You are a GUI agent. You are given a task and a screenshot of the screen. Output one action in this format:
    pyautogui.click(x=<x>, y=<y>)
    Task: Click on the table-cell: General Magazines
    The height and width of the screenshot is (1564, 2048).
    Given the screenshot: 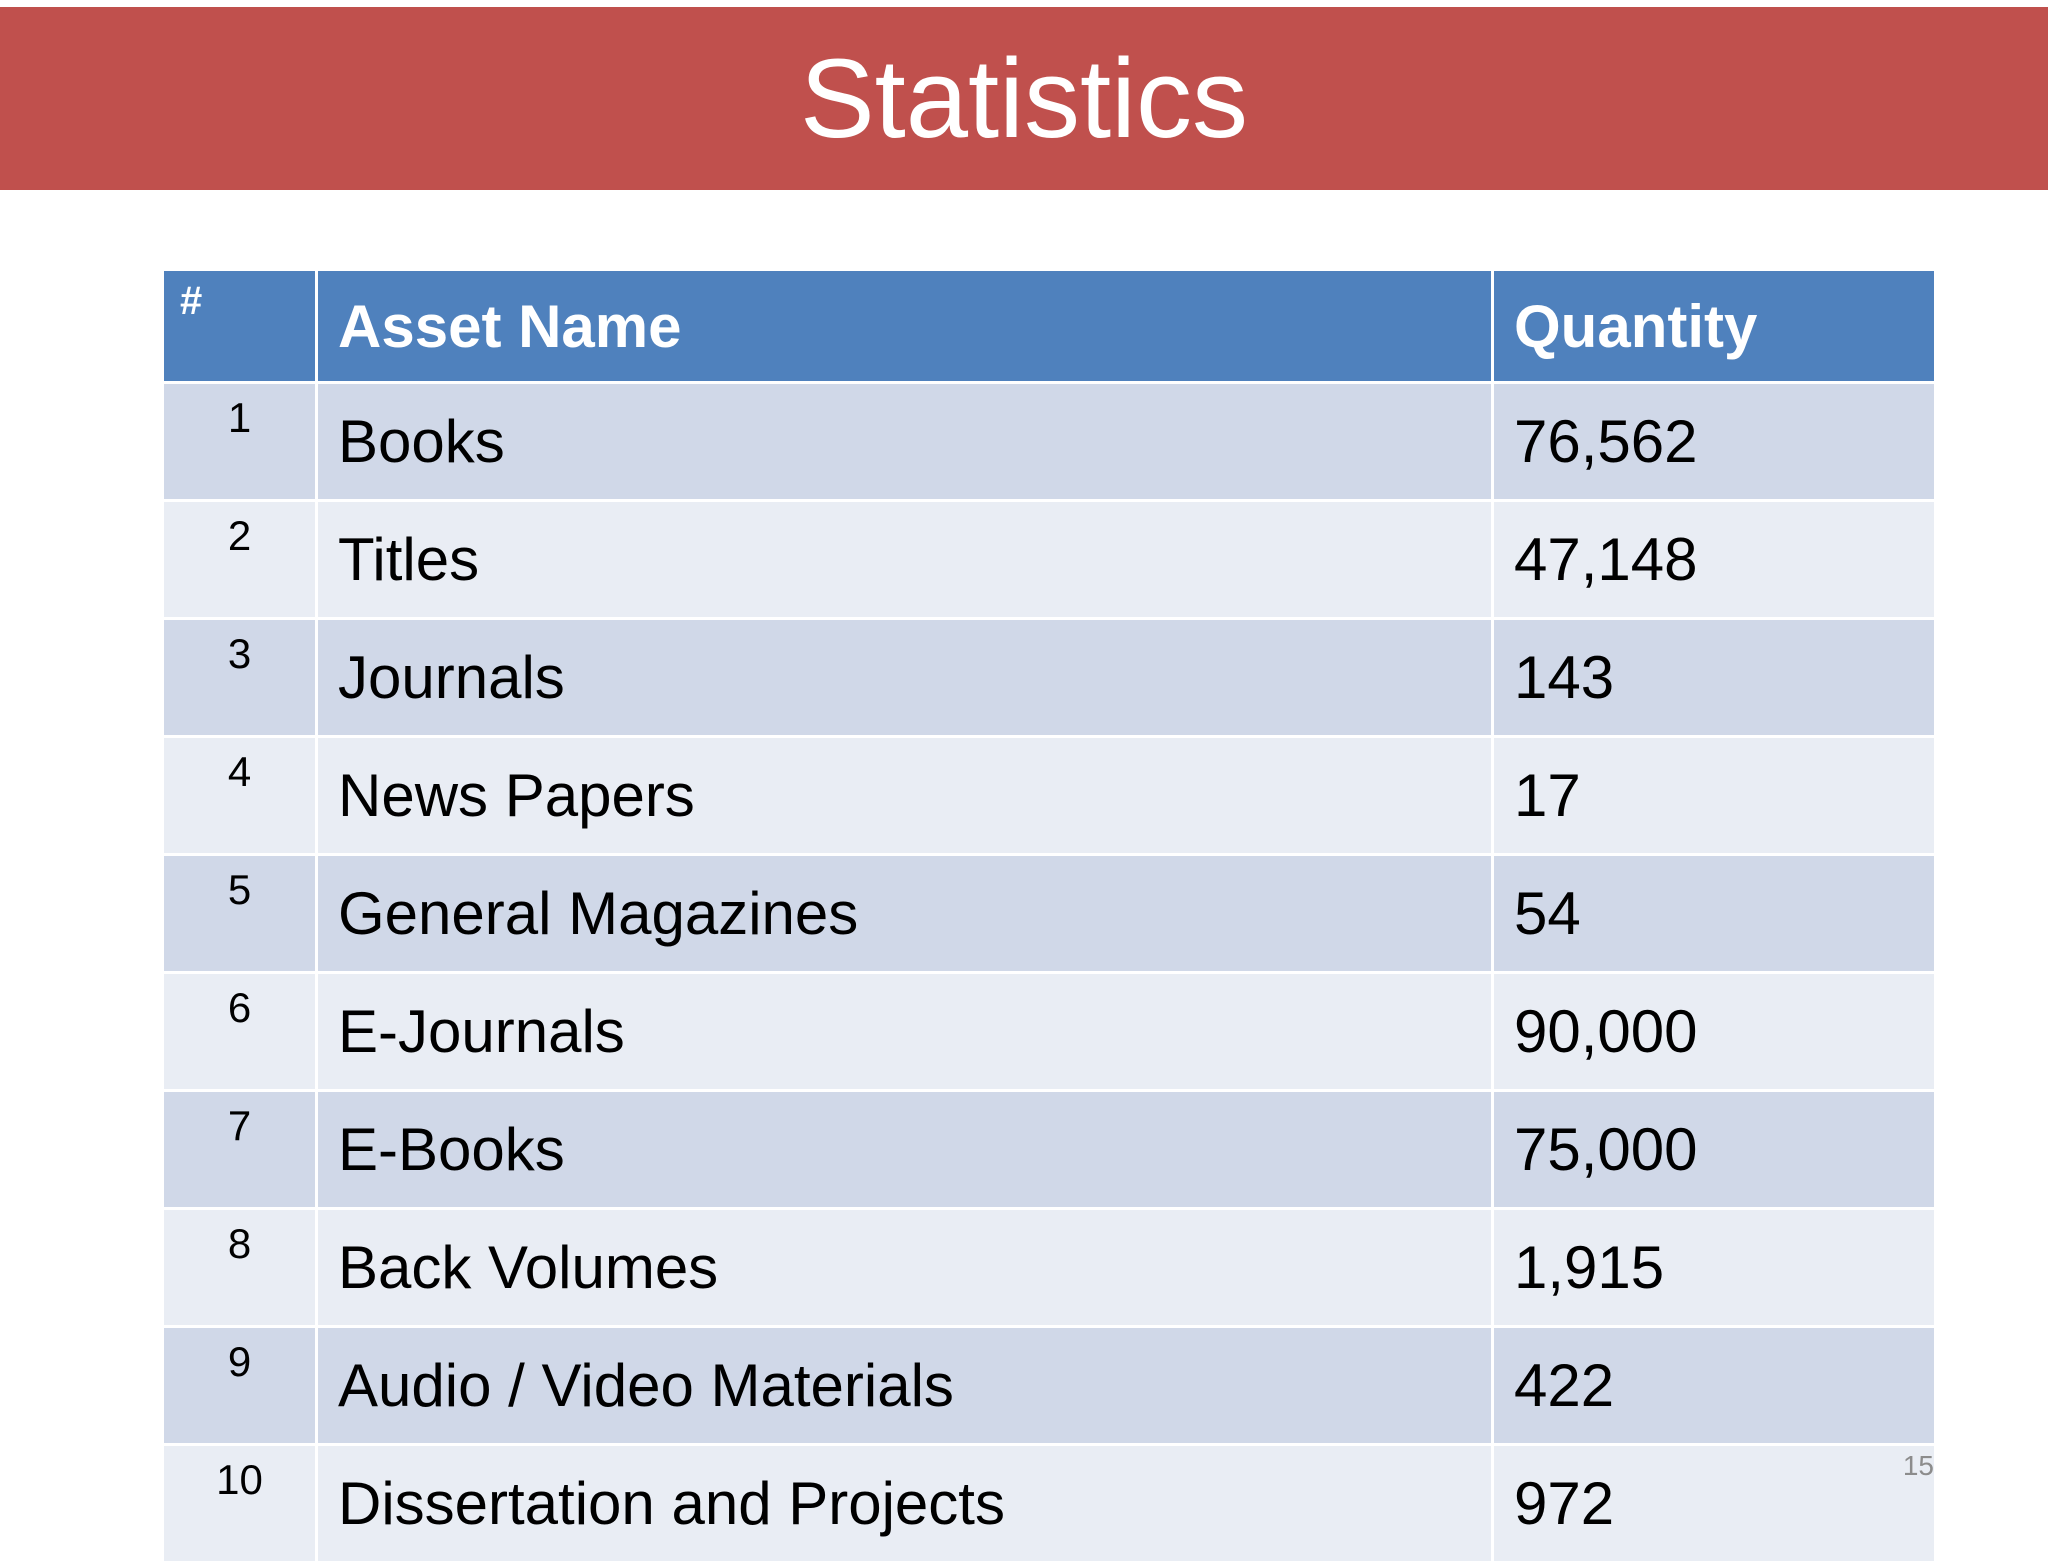 What is the action you would take?
    pyautogui.click(x=904, y=913)
    